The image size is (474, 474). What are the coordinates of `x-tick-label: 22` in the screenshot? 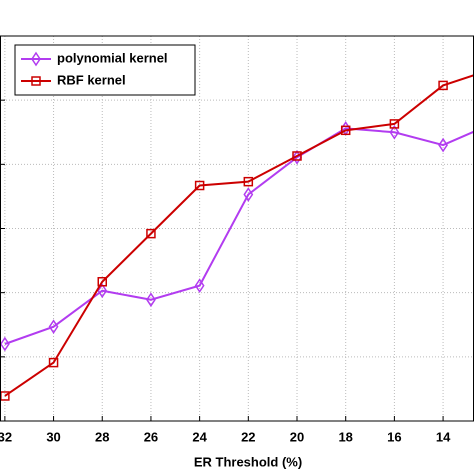 It's located at (248, 436).